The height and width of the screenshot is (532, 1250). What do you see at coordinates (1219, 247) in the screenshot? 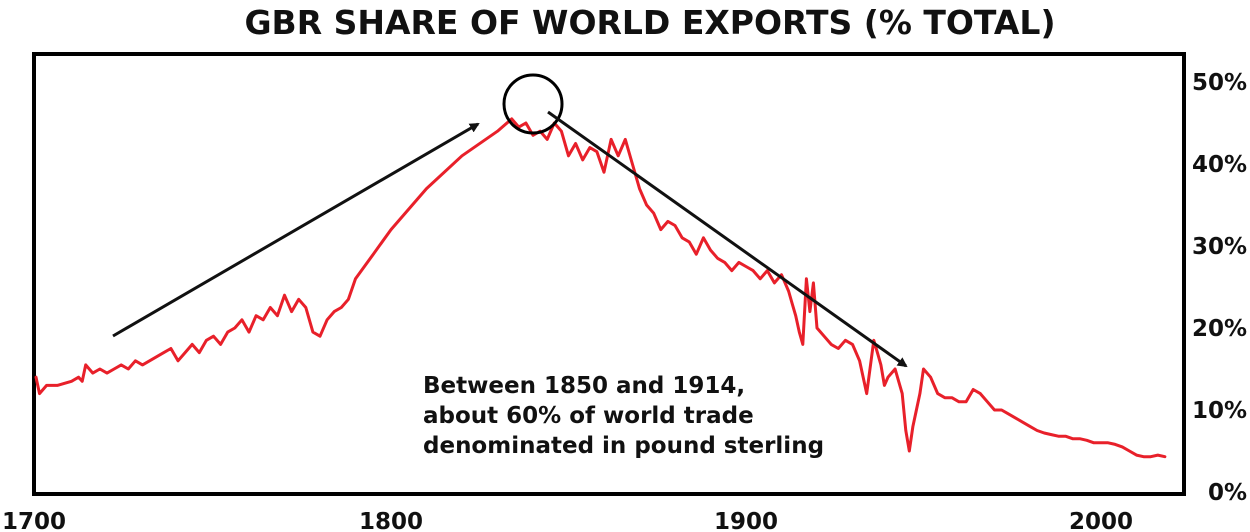
I see `y-tick-label: 30%` at bounding box center [1219, 247].